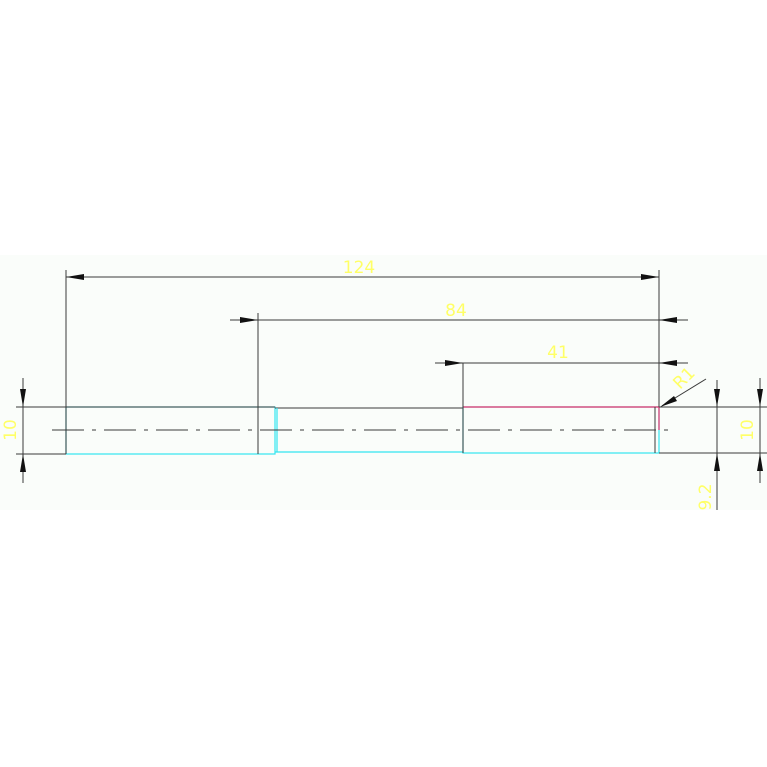 This screenshot has width=767, height=767. I want to click on dimension-left-10: 10, so click(13, 430).